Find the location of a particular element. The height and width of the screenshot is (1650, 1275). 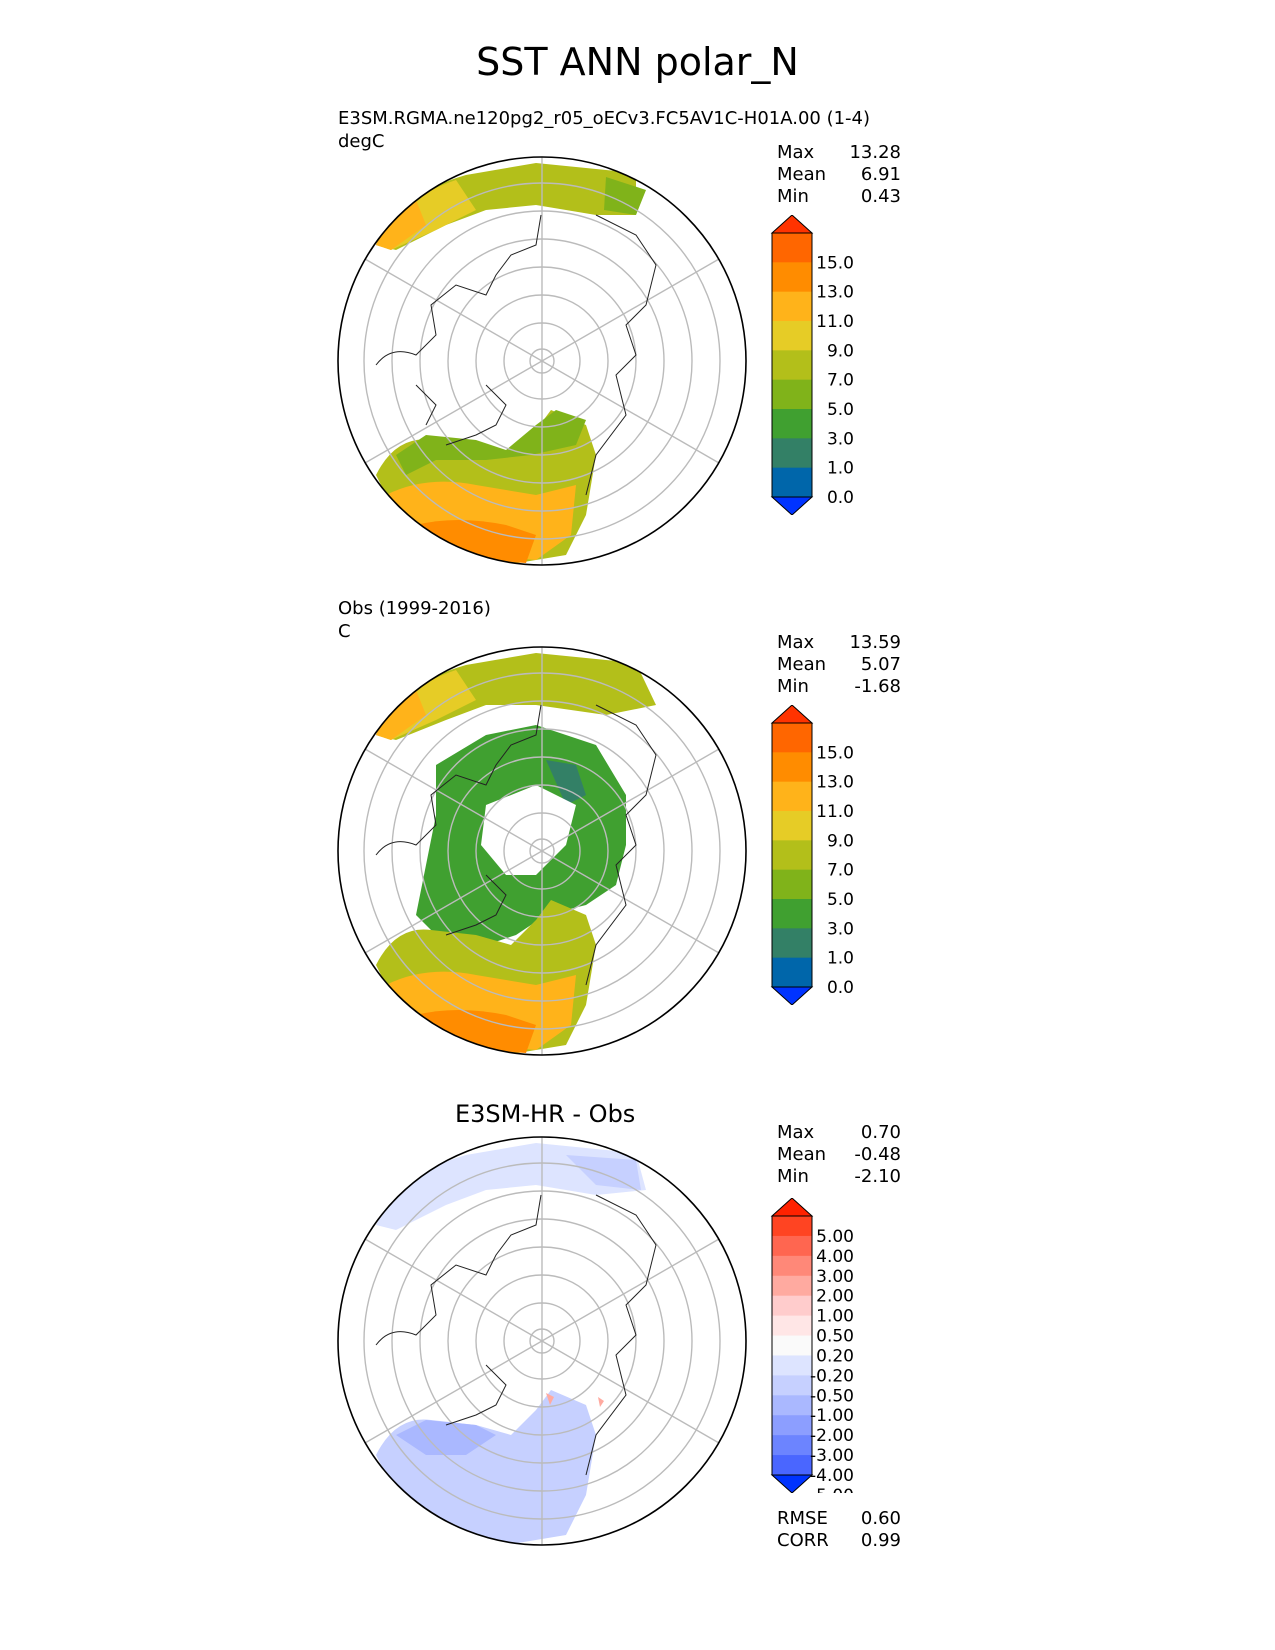

panel-1-units: degC is located at coordinates (361, 141).